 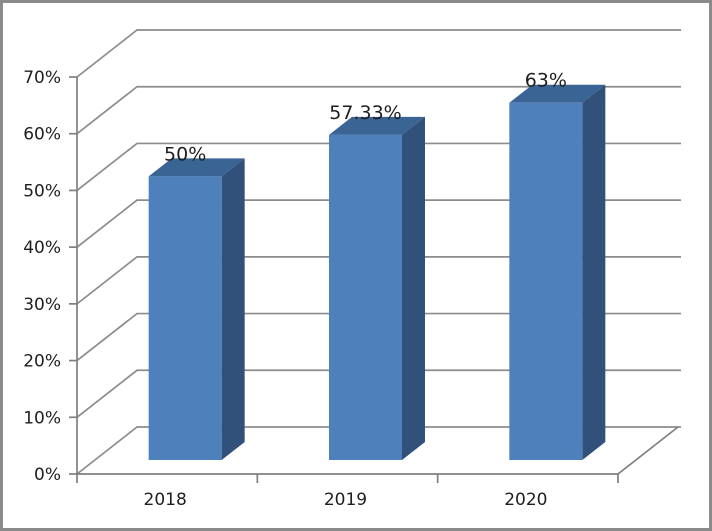 What do you see at coordinates (345, 500) in the screenshot?
I see `category-label: 2019` at bounding box center [345, 500].